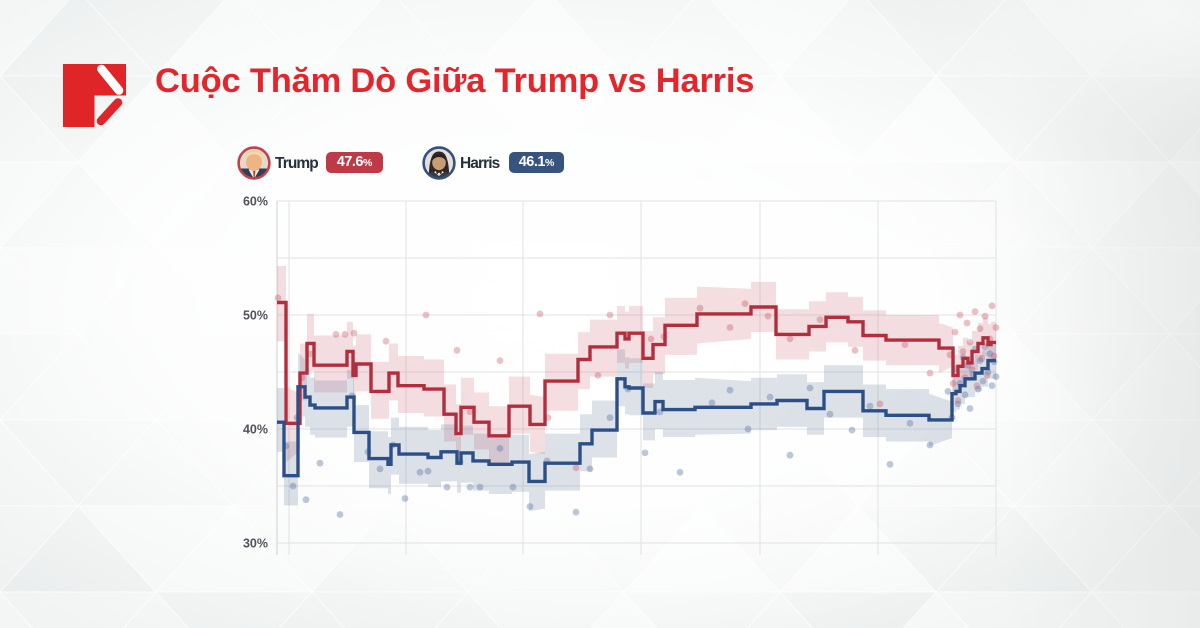 This screenshot has height=628, width=1200. Describe the element at coordinates (255, 430) in the screenshot. I see `svg-text: 40%` at that location.